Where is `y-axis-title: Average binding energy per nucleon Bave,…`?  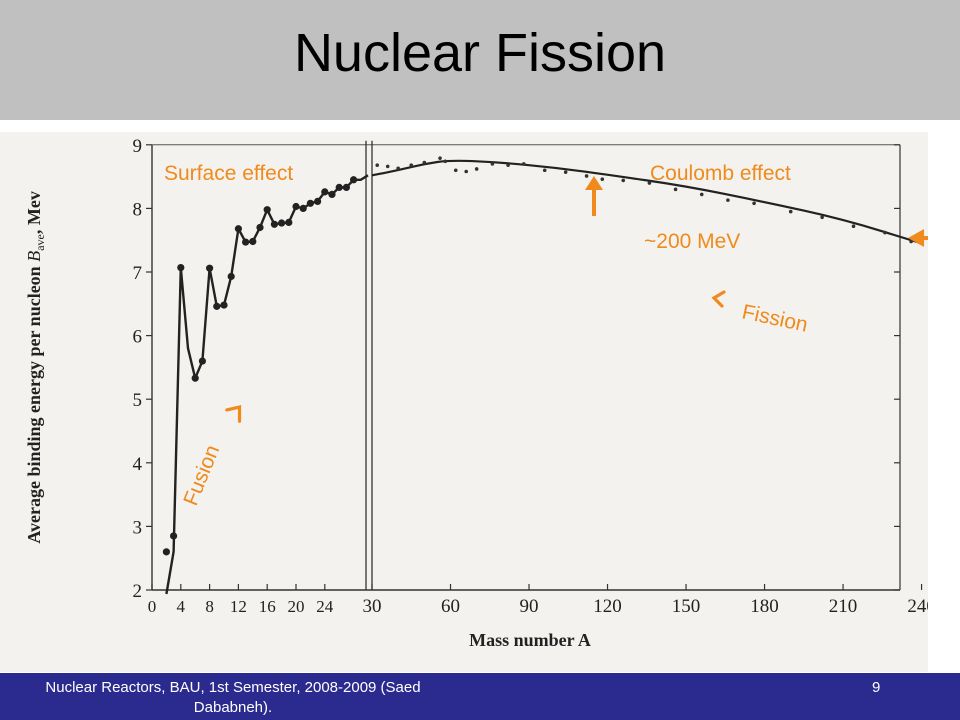
y-axis-title: Average binding energy per nucleon Bave,… is located at coordinates (35, 367).